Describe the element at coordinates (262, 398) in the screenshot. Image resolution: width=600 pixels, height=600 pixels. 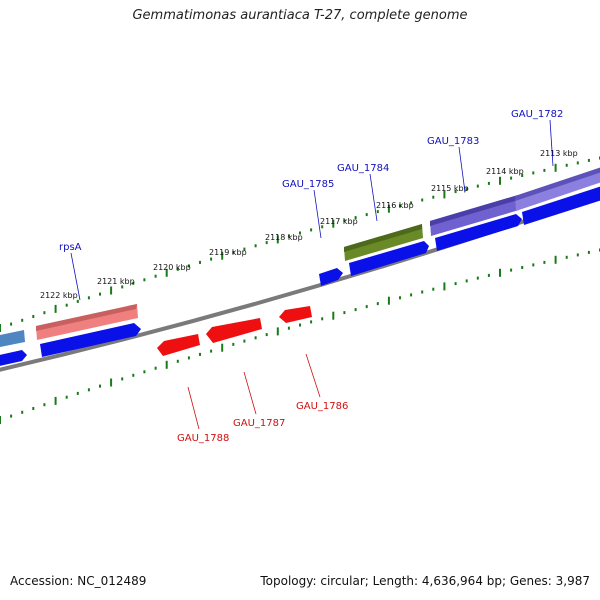
I see `reverse-gene-labels: GAU_1786 GAU_1787 GAU_1788` at that location.